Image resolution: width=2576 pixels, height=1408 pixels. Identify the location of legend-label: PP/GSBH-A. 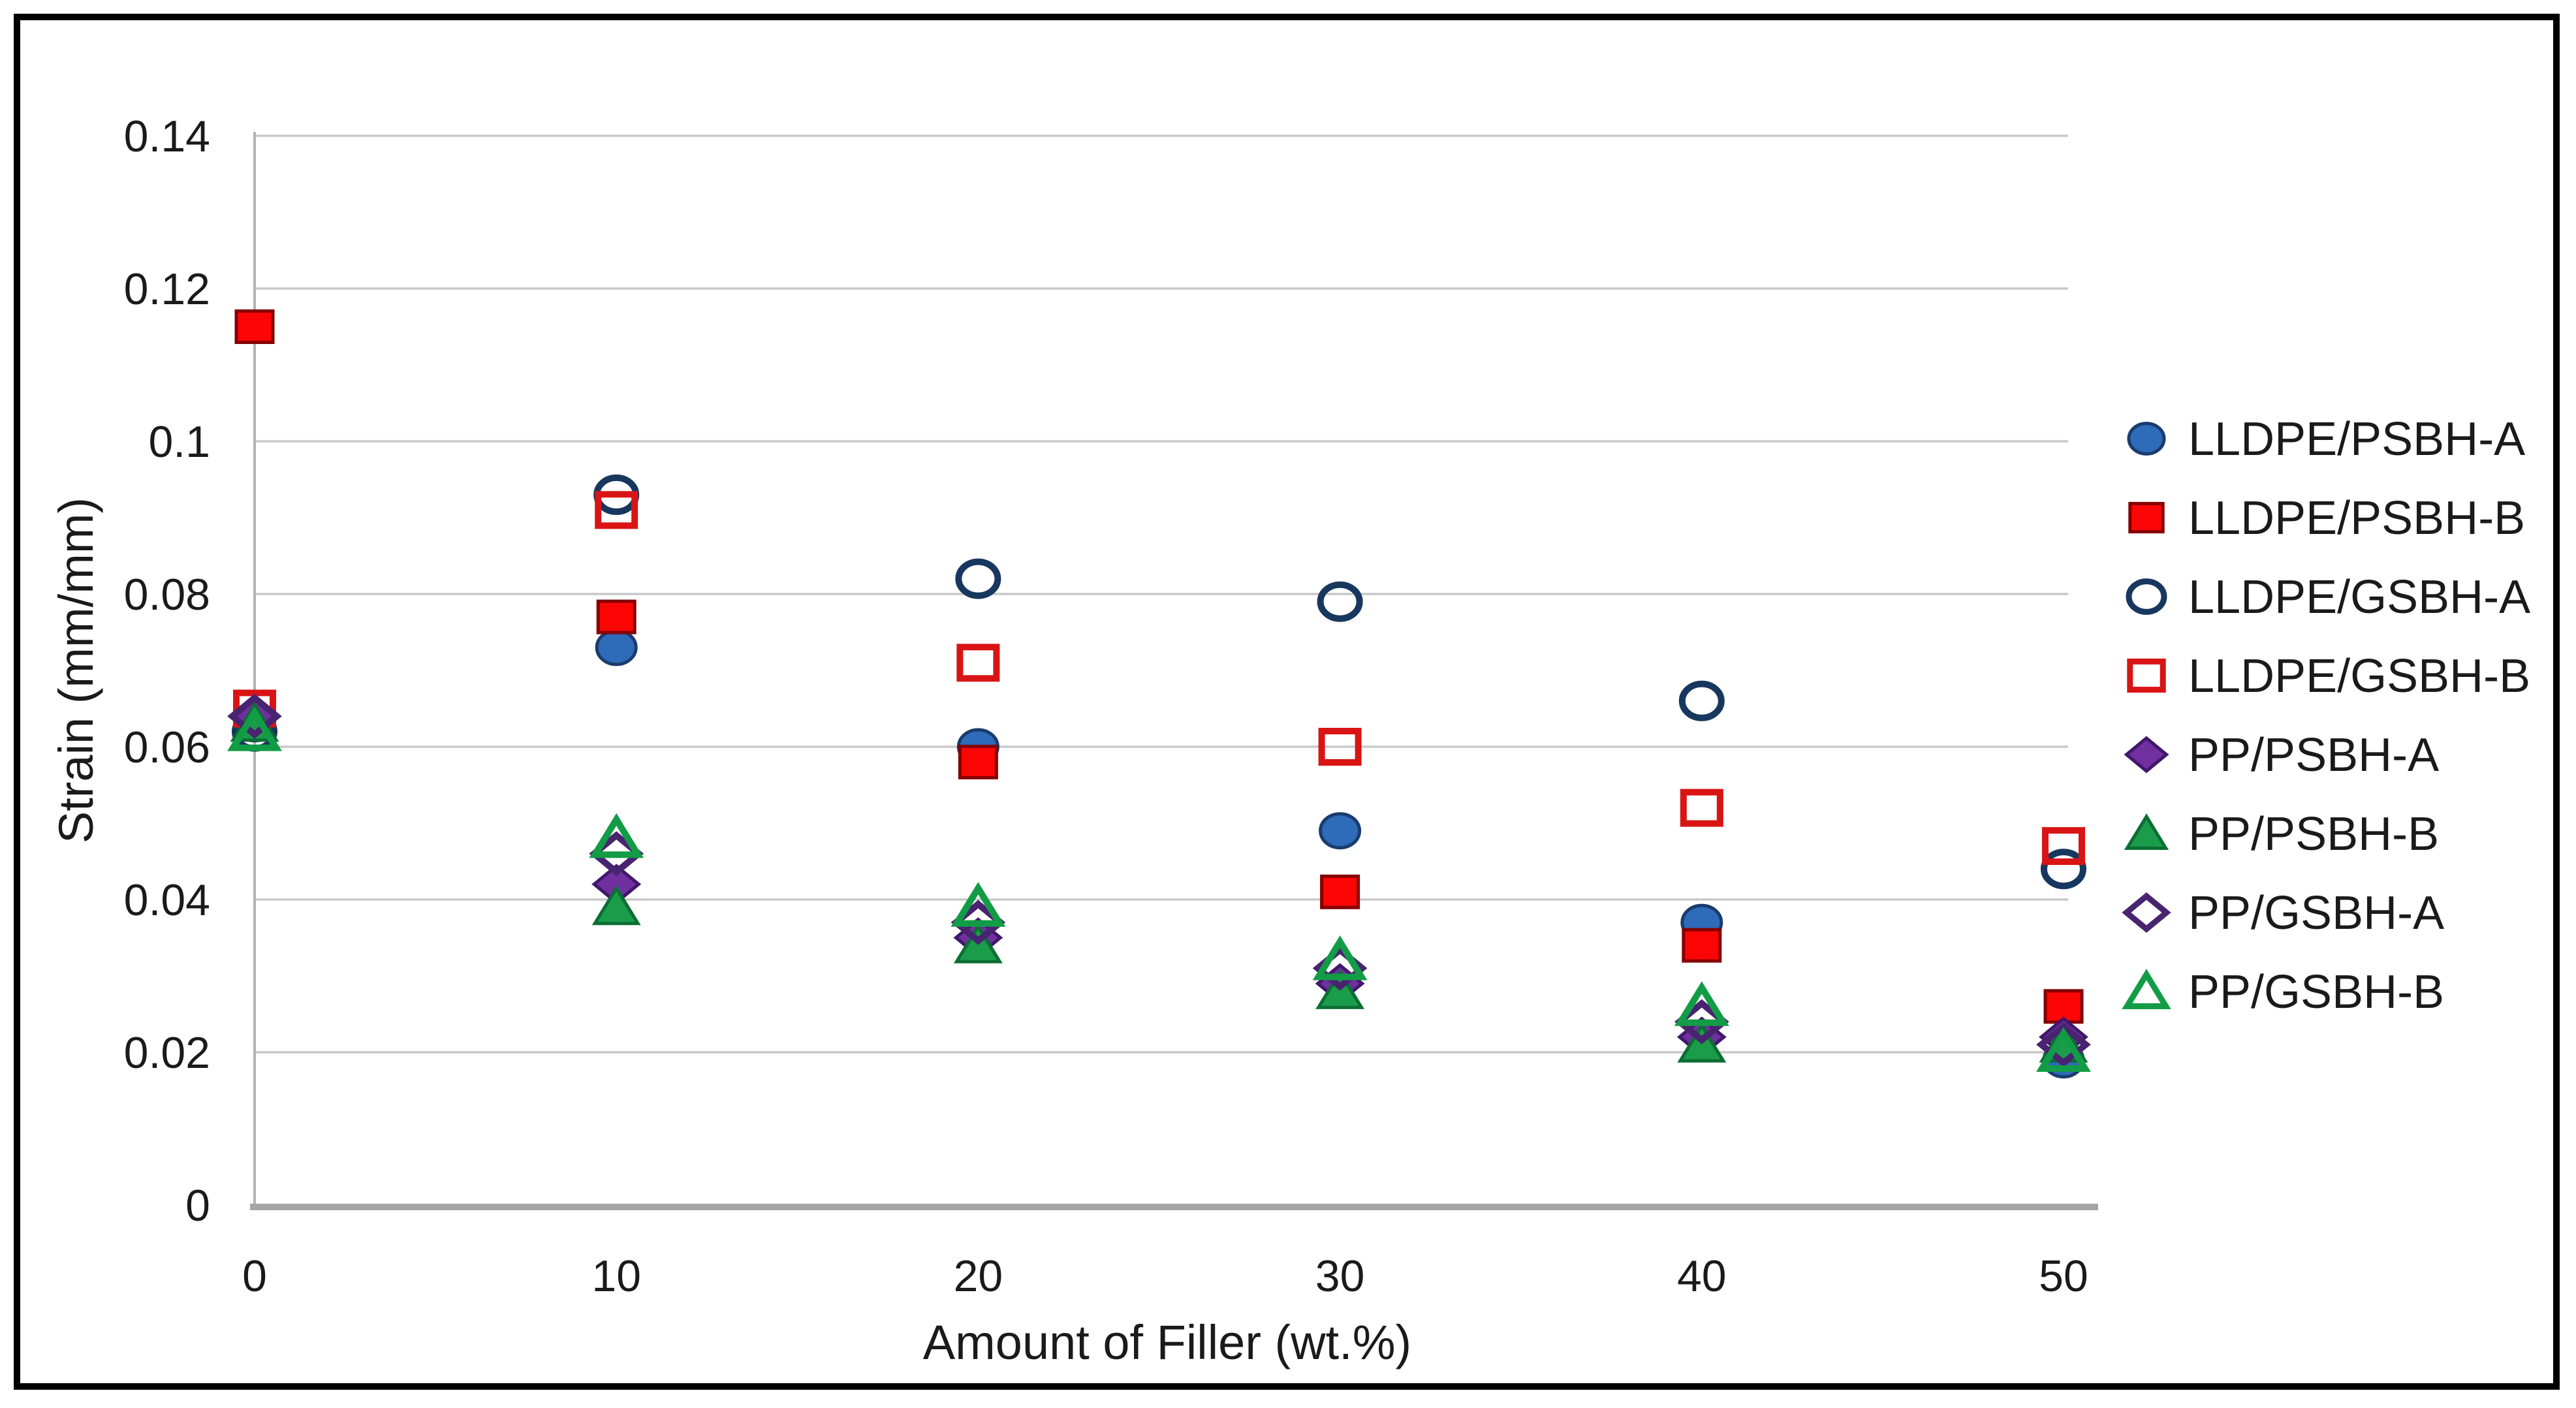
(2316, 913).